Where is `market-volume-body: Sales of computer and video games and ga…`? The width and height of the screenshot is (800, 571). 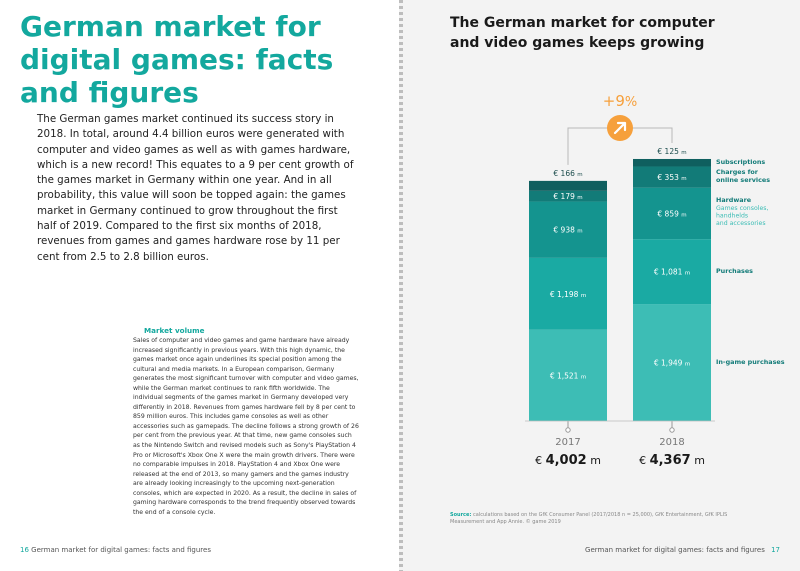
market-volume-body: Sales of computer and video games and ga… is located at coordinates (246, 426).